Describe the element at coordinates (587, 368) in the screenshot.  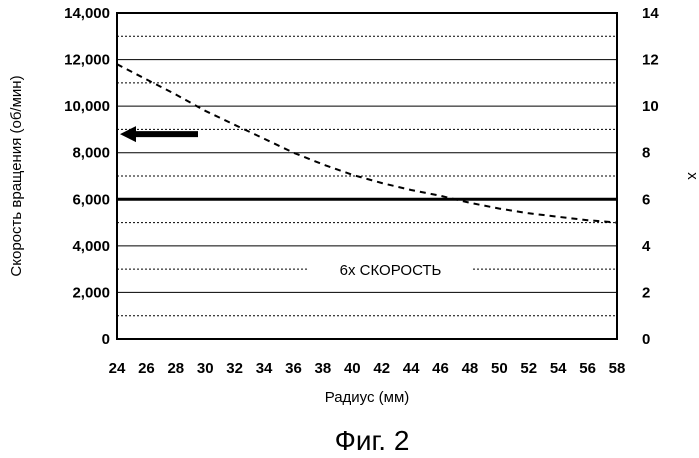
I see `x-tick-label: 56` at that location.